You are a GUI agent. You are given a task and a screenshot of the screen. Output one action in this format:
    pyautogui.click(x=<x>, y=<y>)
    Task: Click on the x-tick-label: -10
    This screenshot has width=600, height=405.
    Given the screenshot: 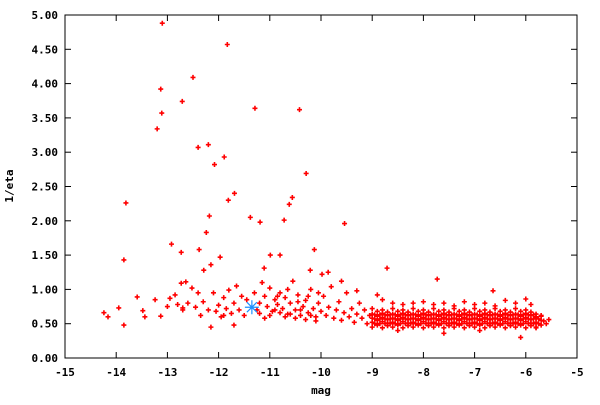 What is the action you would take?
    pyautogui.click(x=321, y=372)
    